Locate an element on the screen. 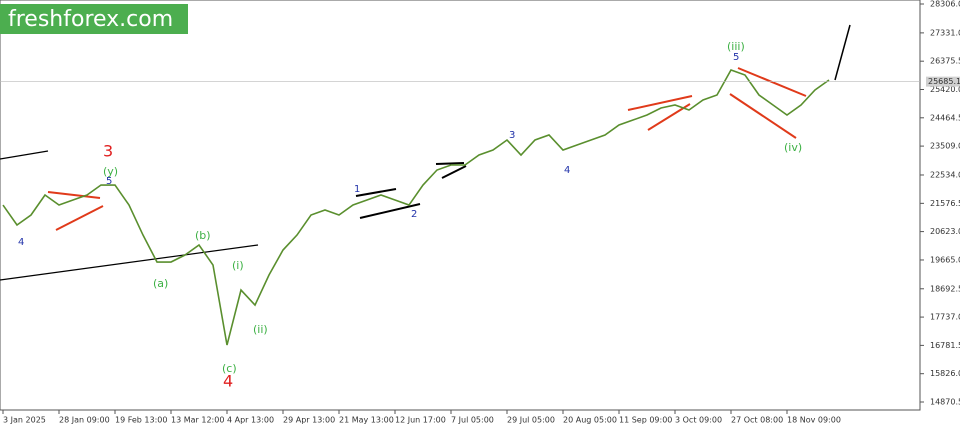  wave-label: (y) is located at coordinates (110, 171).